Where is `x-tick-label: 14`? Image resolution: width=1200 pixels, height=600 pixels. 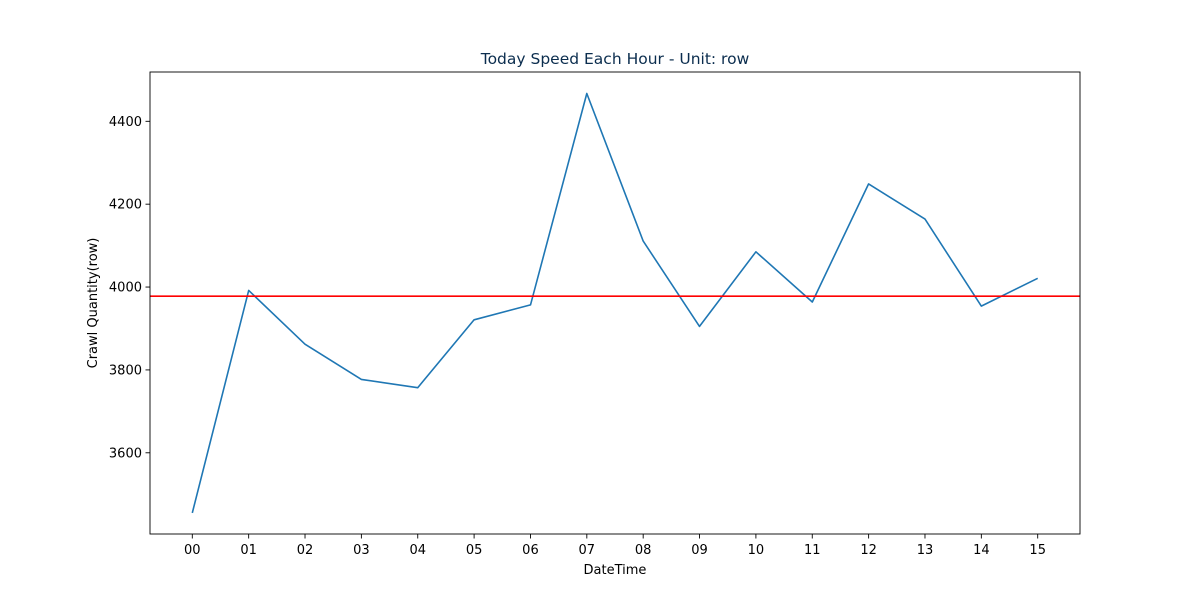
x-tick-label: 14 is located at coordinates (981, 550).